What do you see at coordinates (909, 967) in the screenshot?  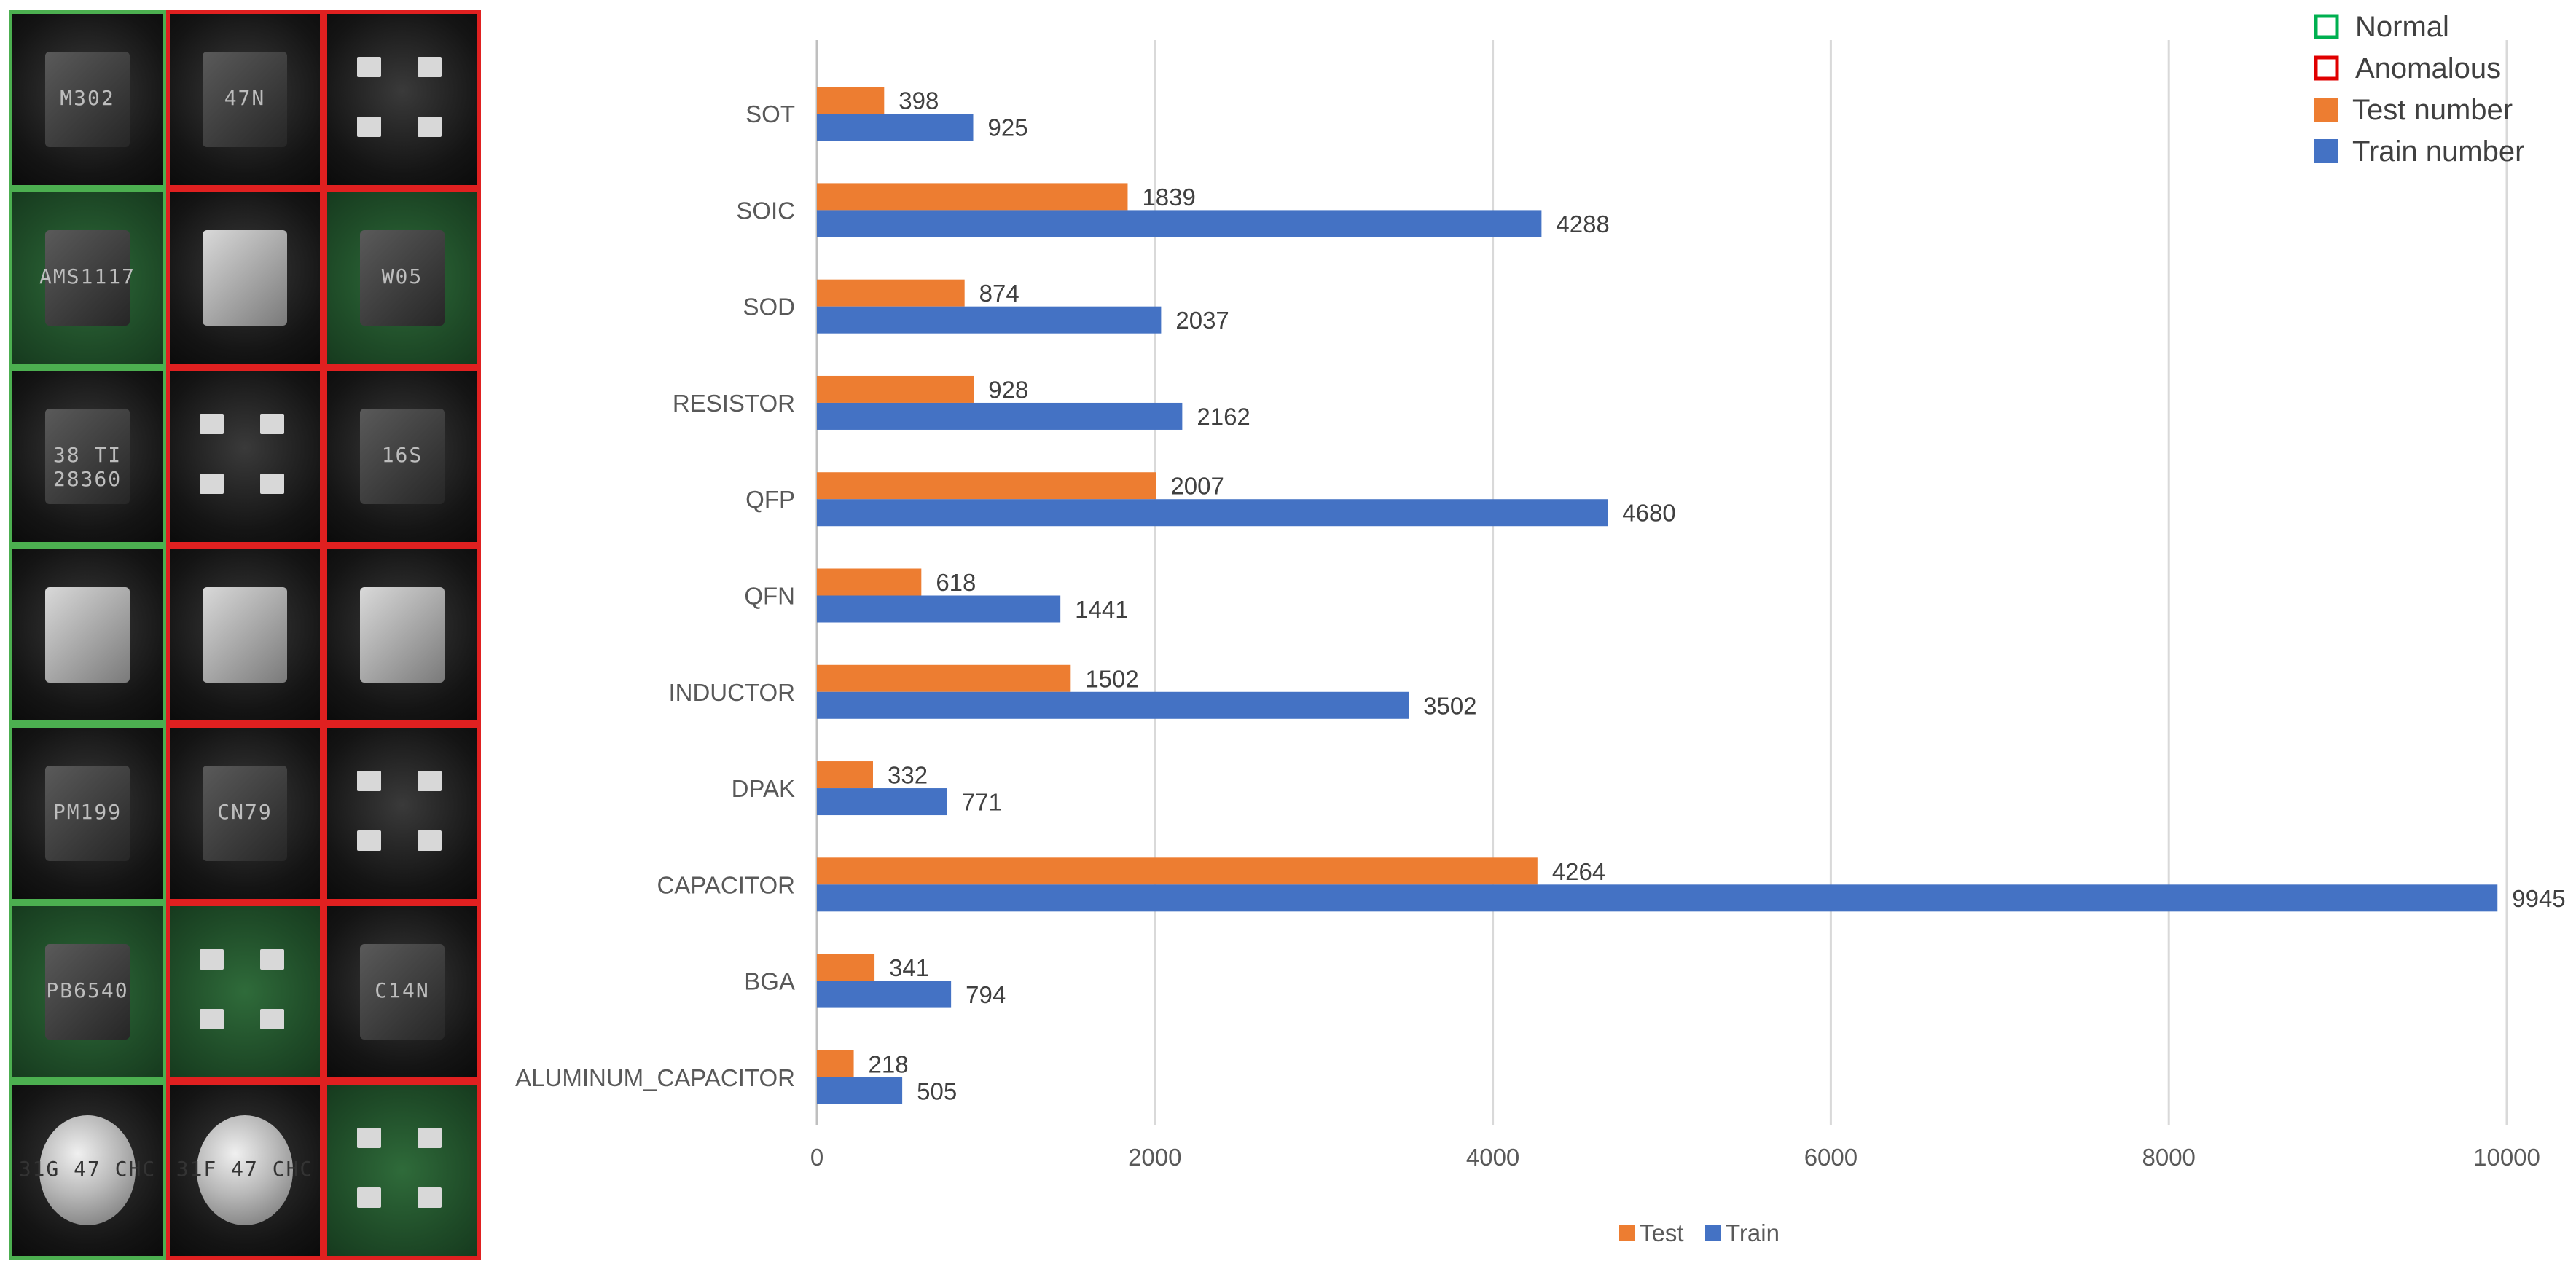 I see `test-value-label: 341` at bounding box center [909, 967].